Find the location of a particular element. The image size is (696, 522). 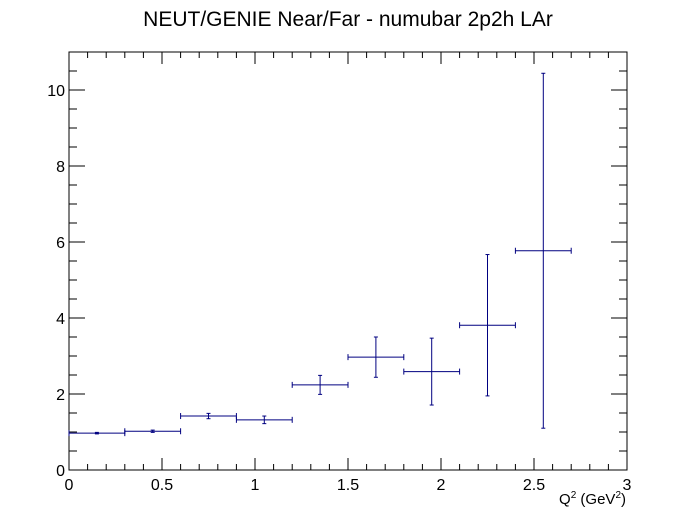

x-tick-label: 0 is located at coordinates (69, 485).